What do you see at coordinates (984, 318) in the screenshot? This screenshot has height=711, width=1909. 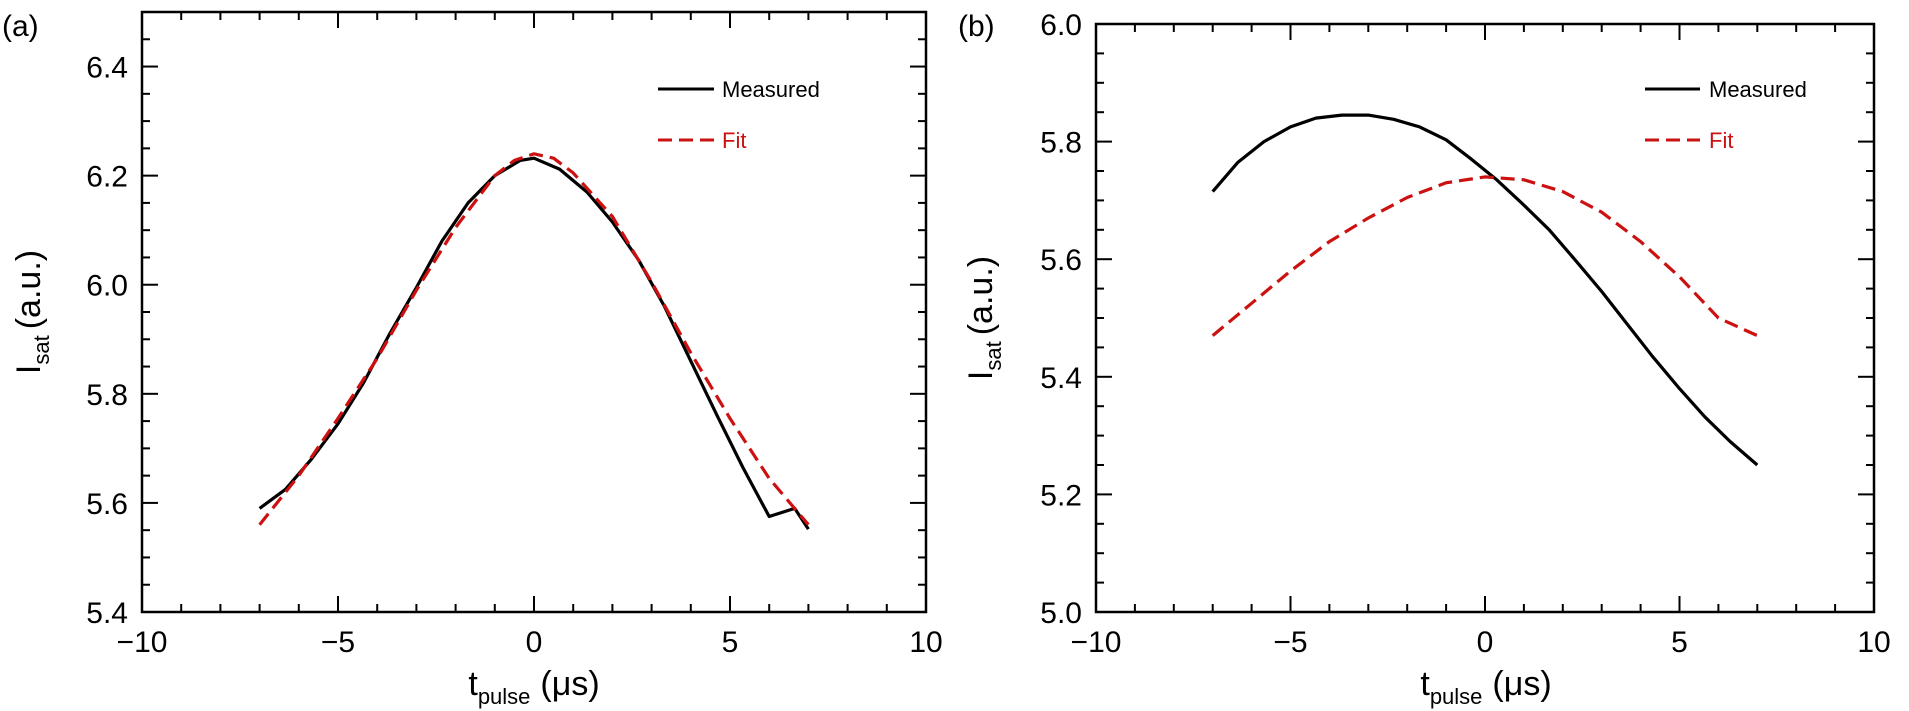 I see `panel-b-ylabel: Isat(a.u.)` at bounding box center [984, 318].